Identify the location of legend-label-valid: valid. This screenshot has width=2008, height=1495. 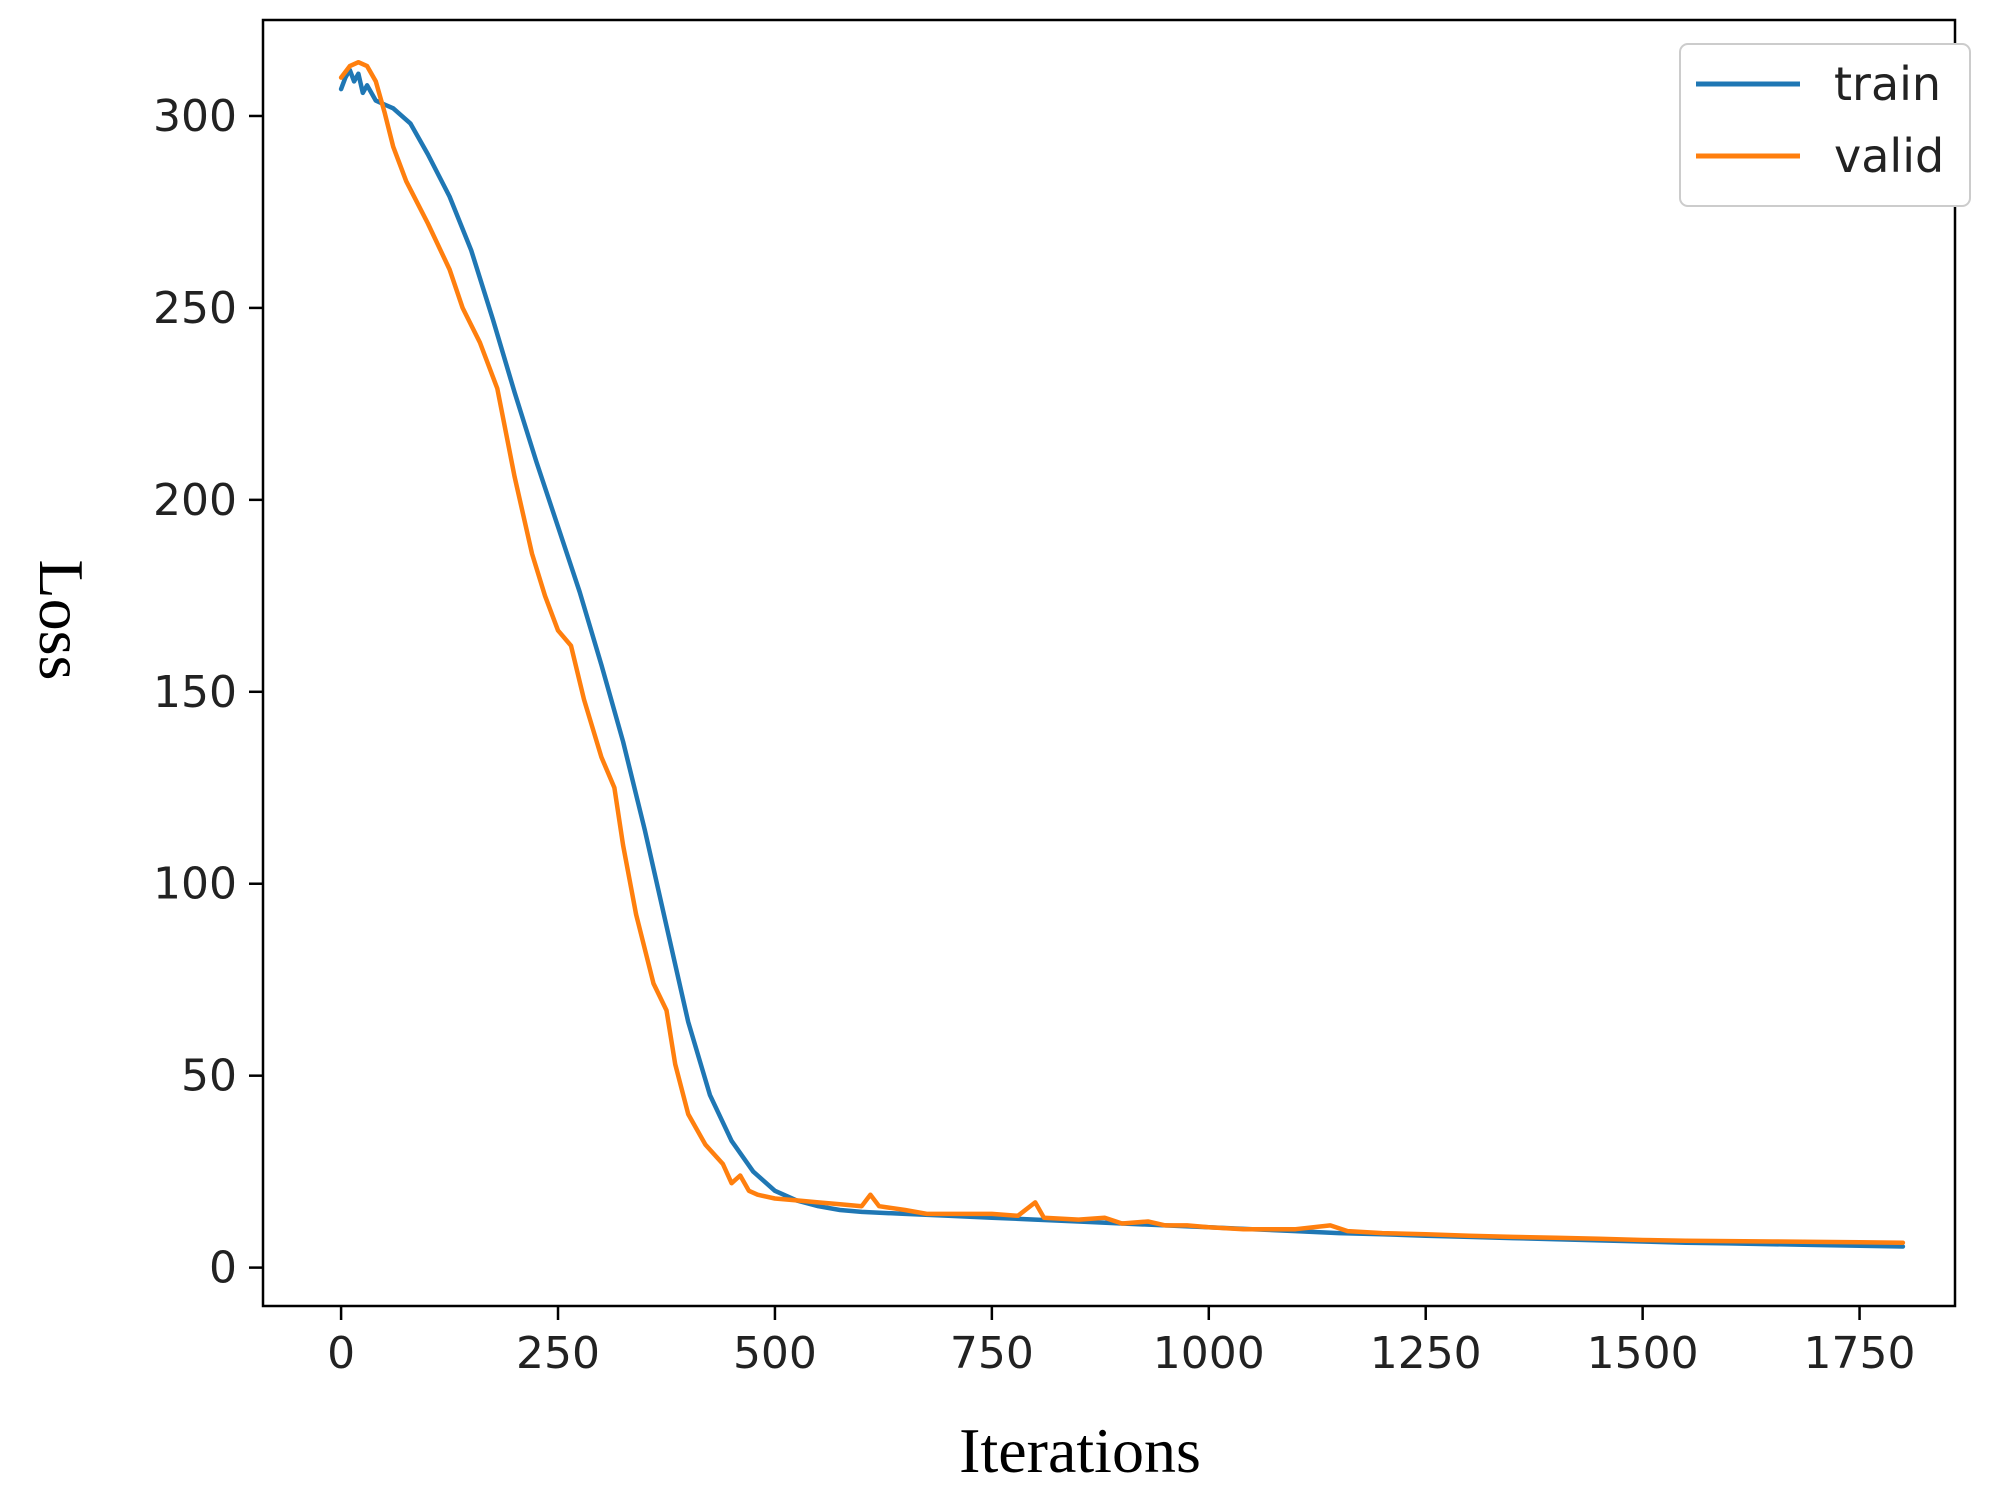
(1889, 156).